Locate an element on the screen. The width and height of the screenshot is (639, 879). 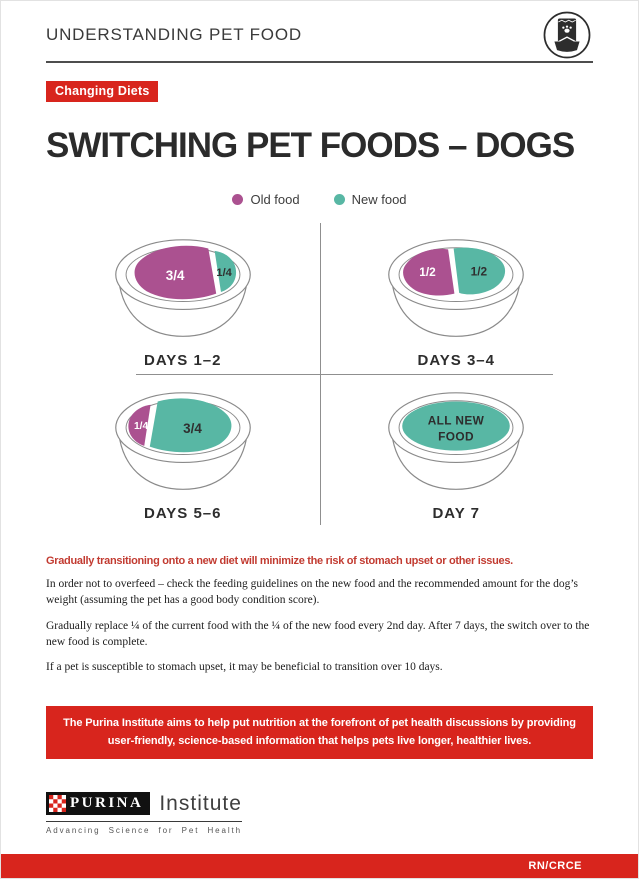
footer-code: RN/CRCE is located at coordinates (555, 866).